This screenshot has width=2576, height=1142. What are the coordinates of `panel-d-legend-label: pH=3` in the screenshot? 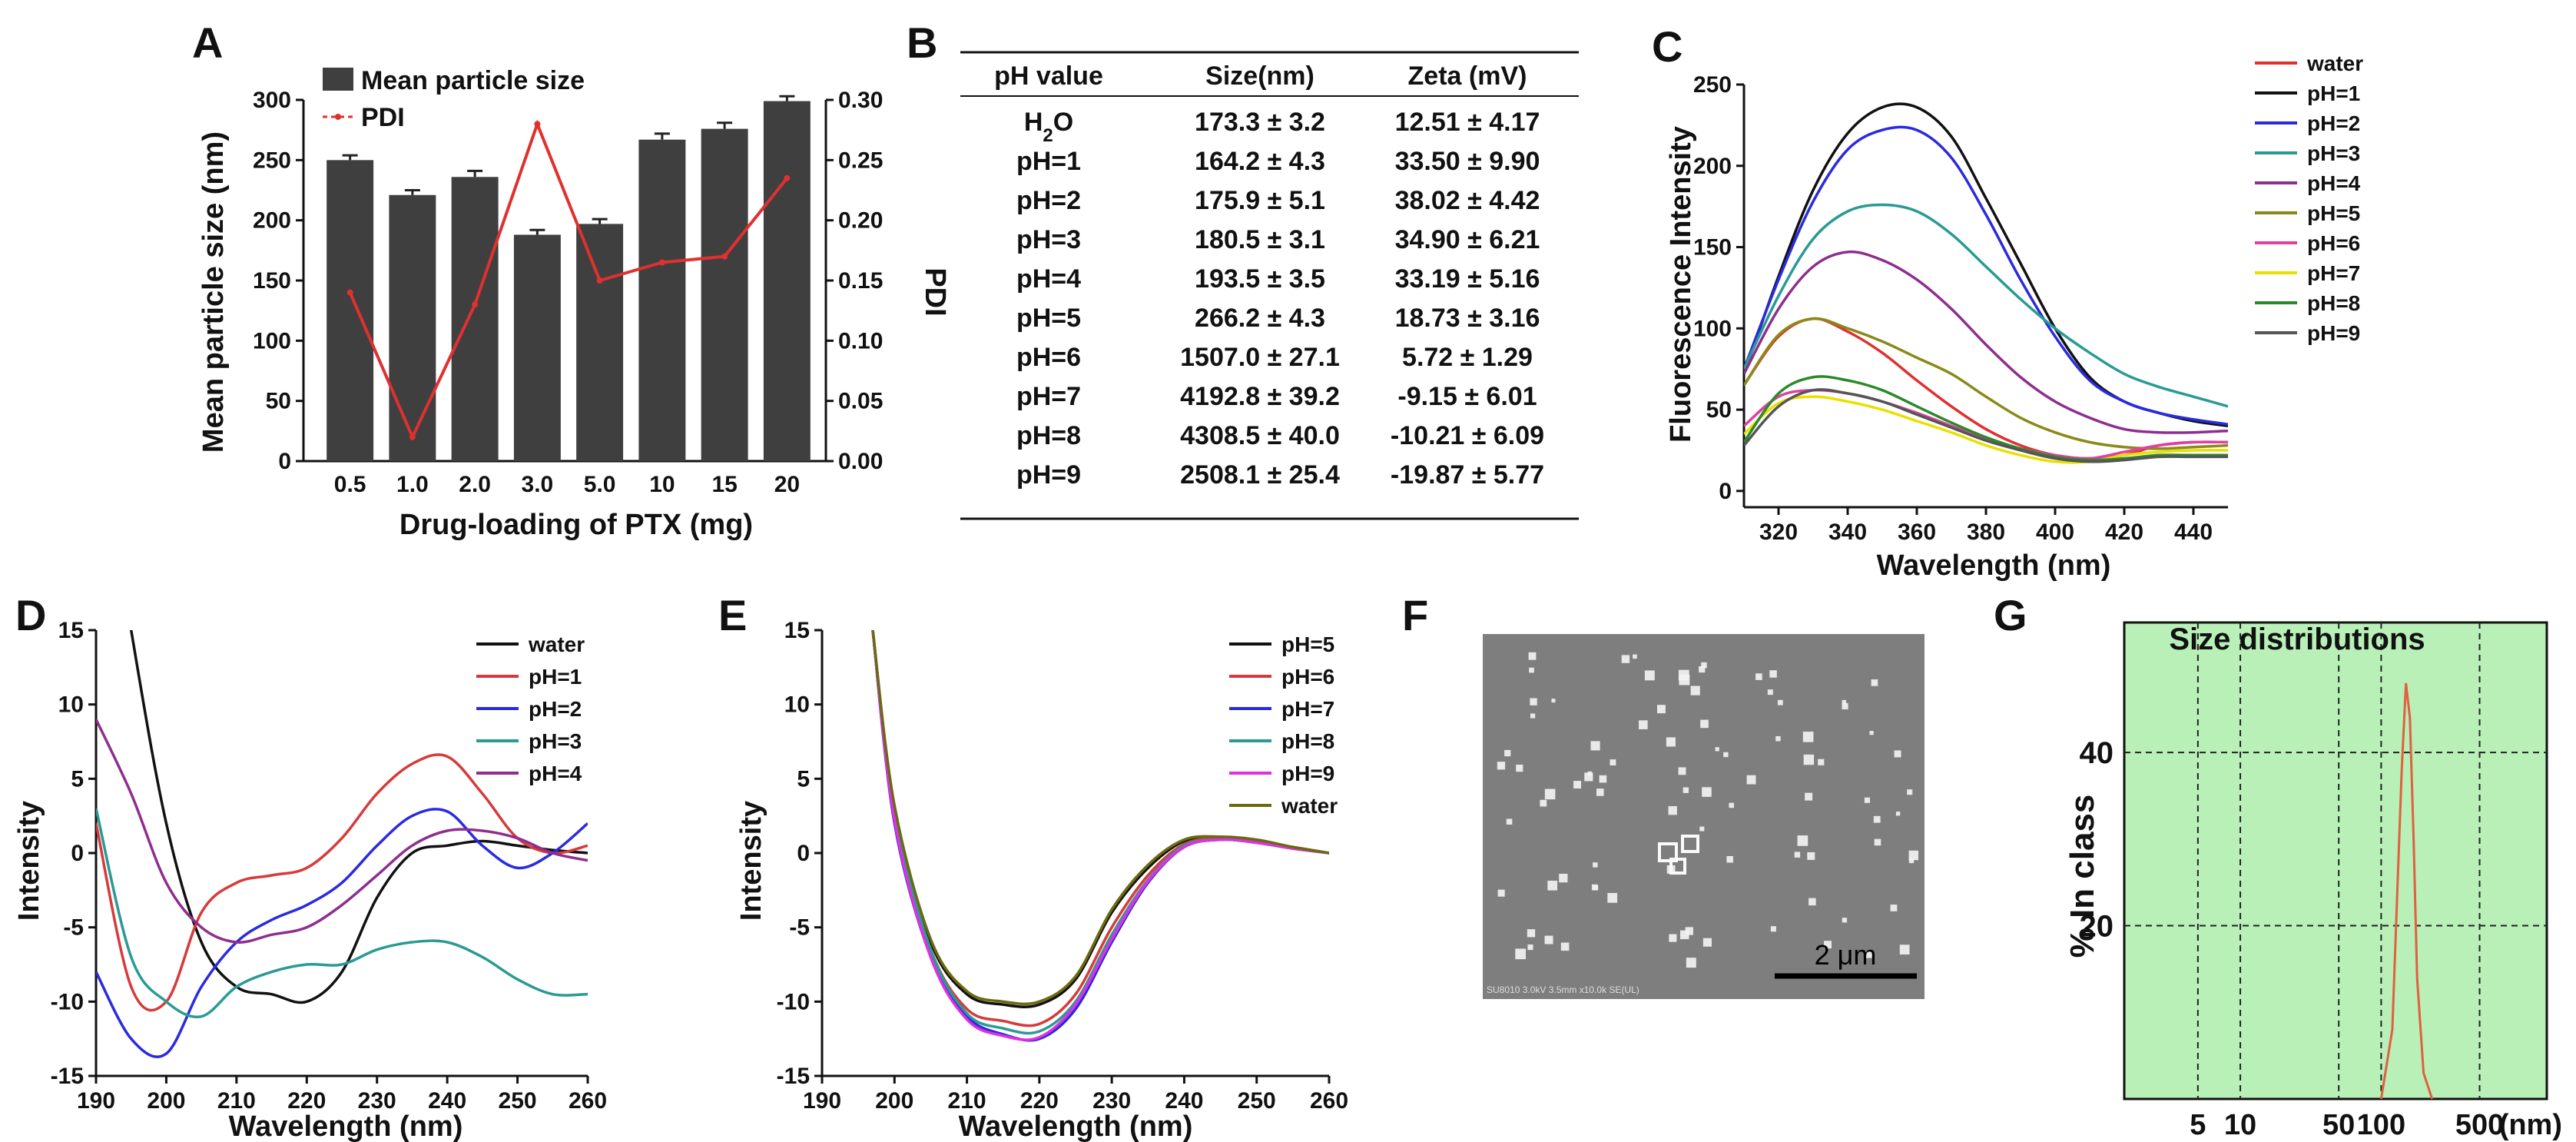 It's located at (555, 741).